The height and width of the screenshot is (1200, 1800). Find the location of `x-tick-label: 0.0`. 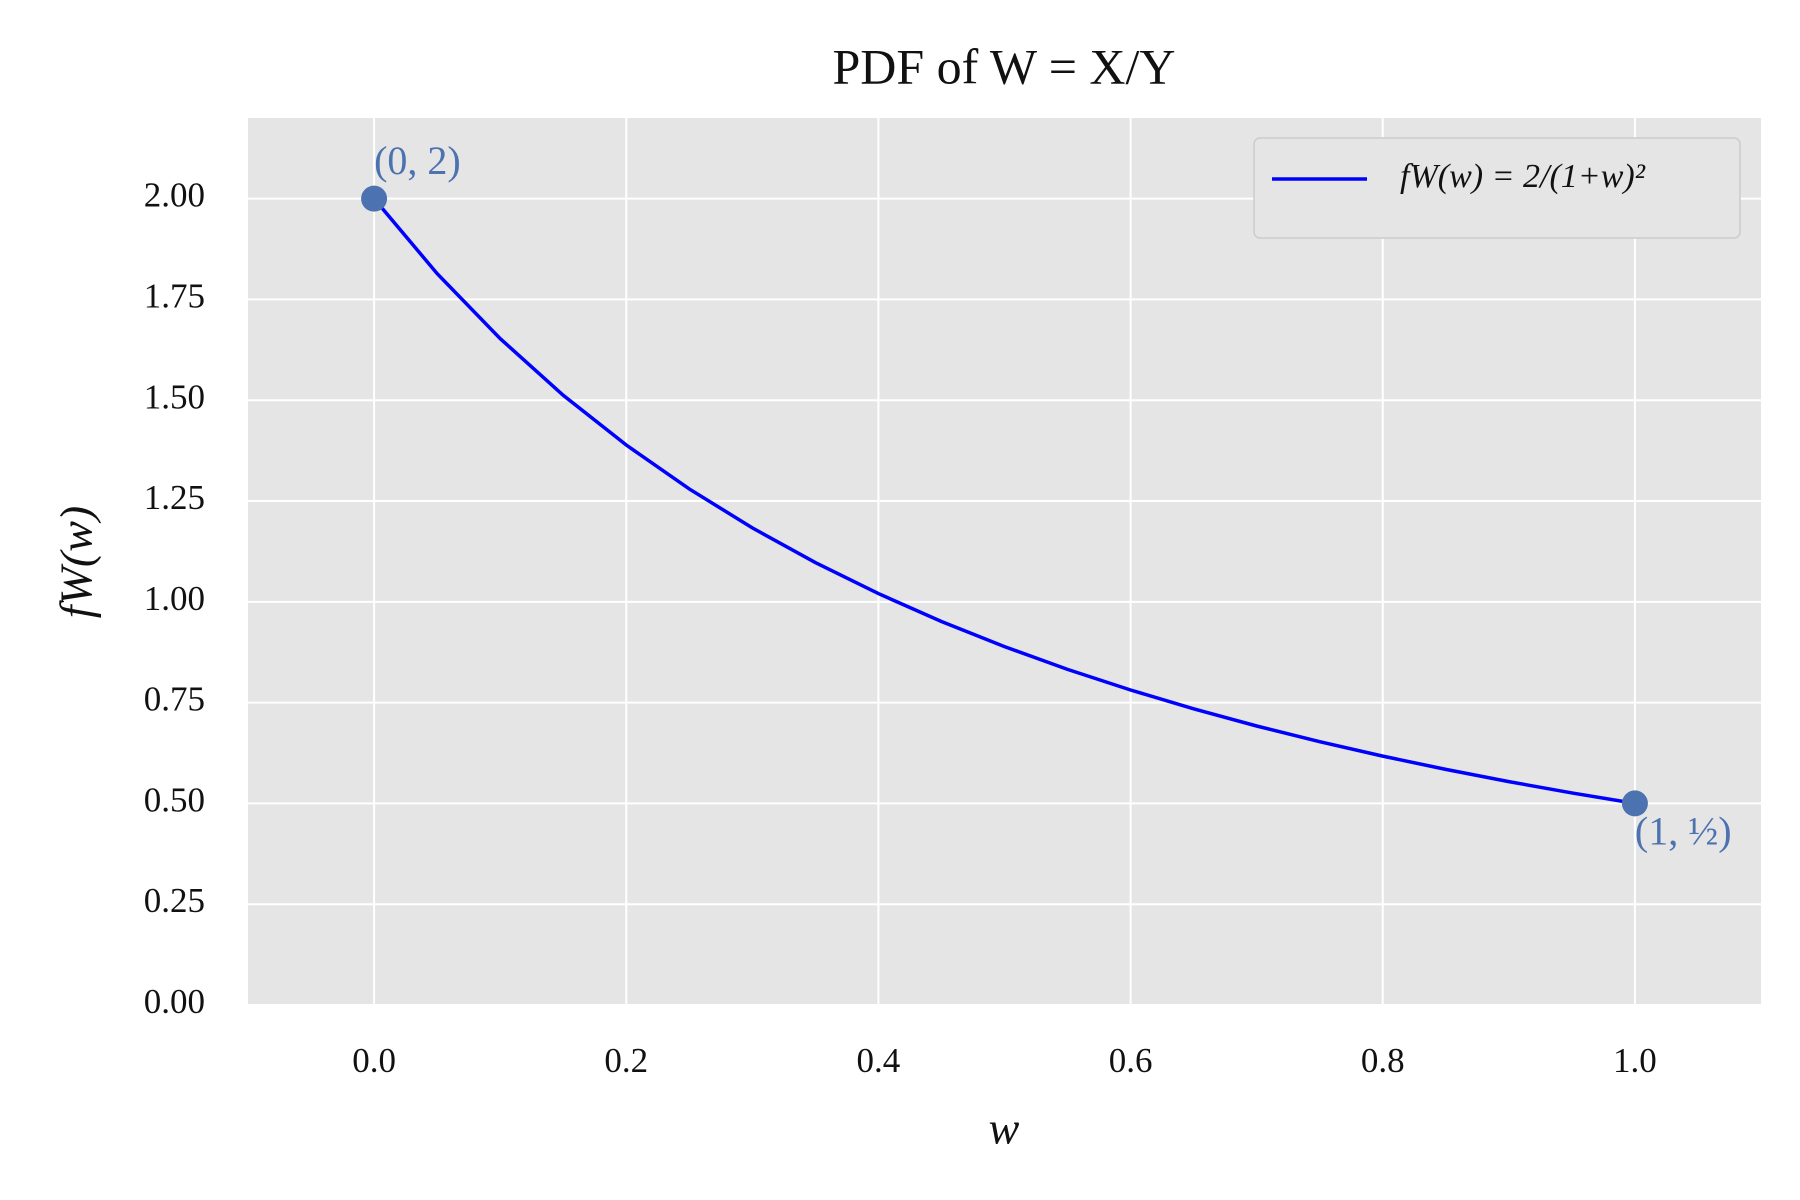

x-tick-label: 0.0 is located at coordinates (374, 1060).